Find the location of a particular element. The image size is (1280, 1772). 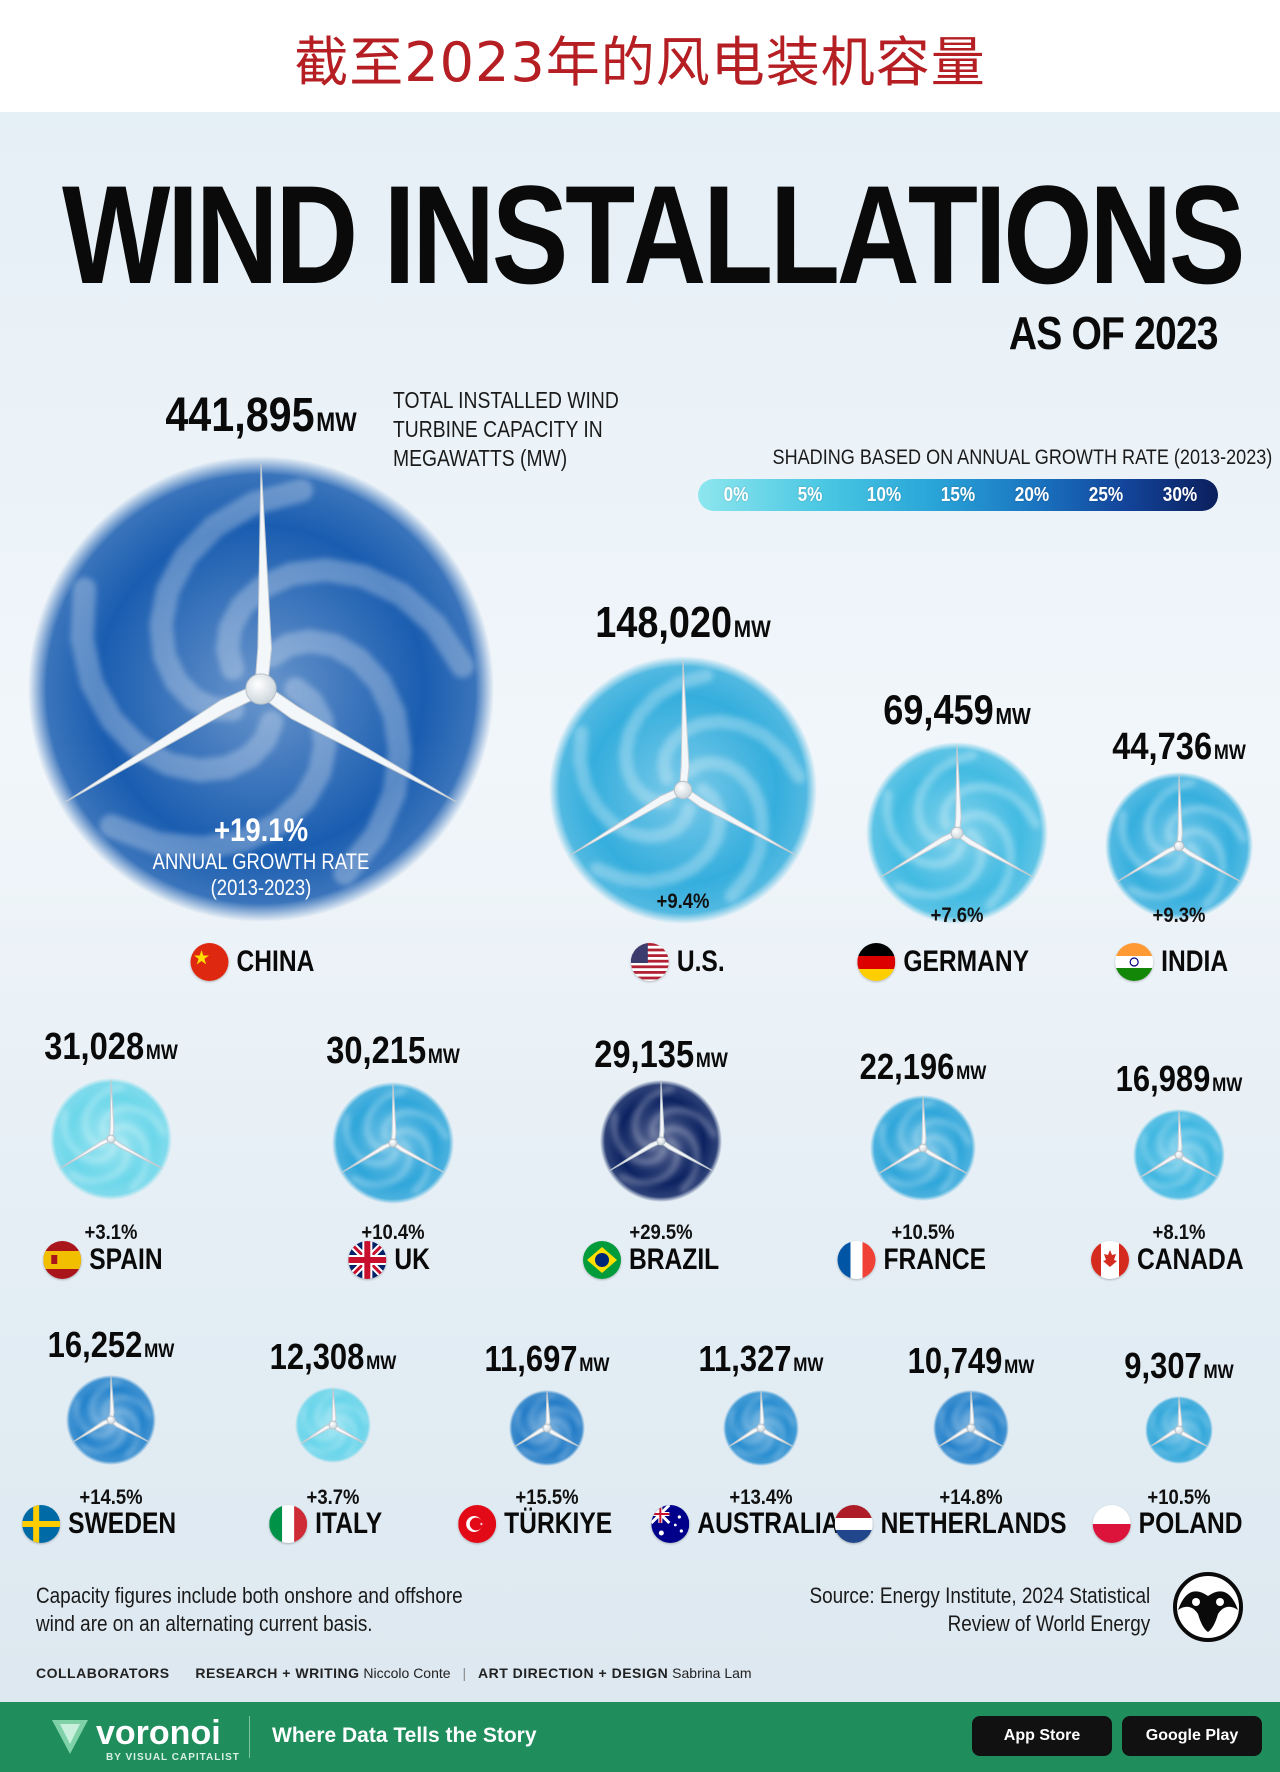

capacity-value: 69,459MW is located at coordinates (957, 710).